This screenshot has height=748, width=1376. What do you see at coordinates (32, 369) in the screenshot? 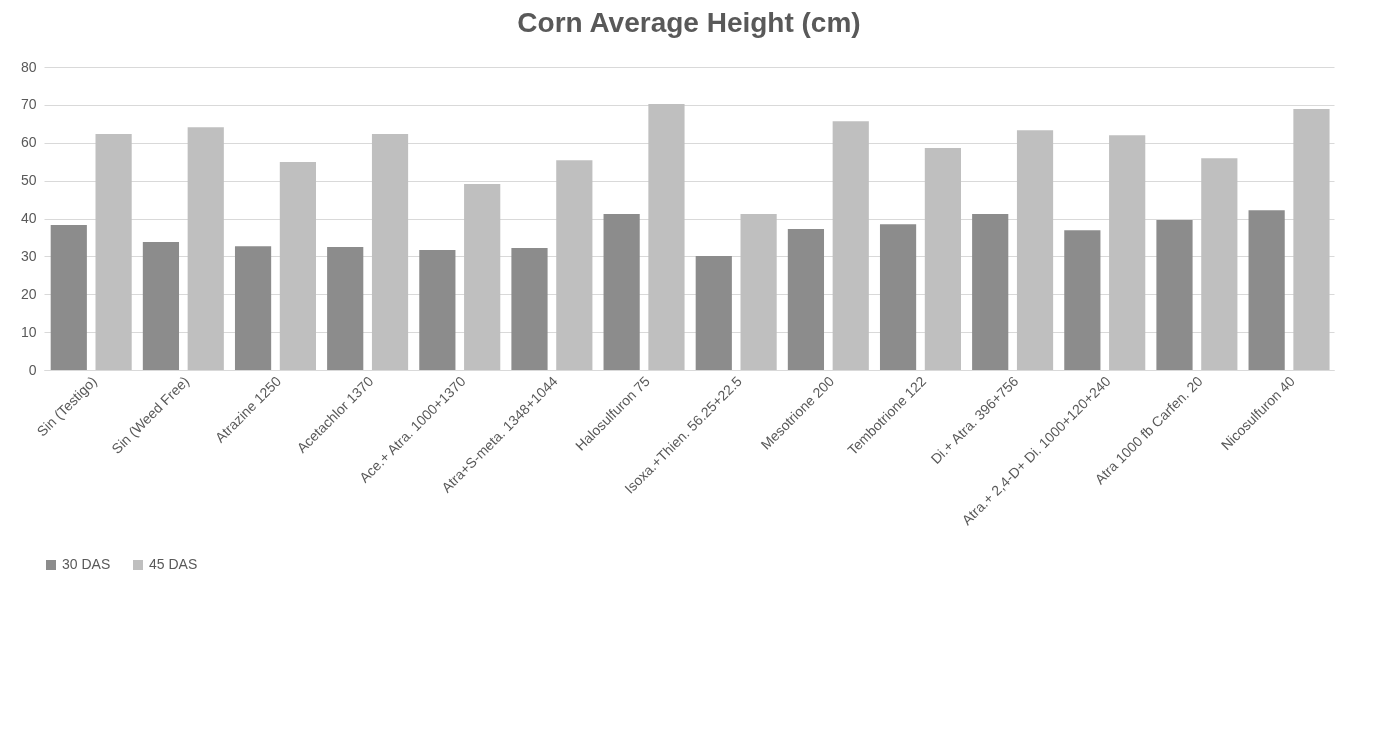
I see `y-tick-label: 0` at bounding box center [32, 369].